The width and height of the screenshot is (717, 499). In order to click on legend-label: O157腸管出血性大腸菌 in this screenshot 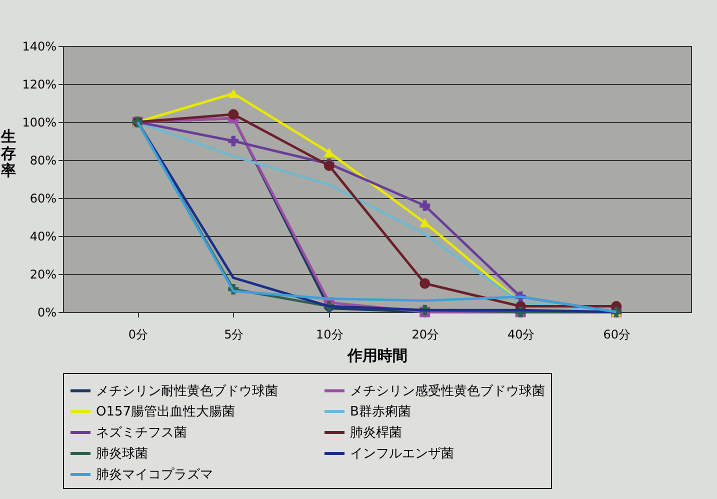, I will do `click(166, 412)`.